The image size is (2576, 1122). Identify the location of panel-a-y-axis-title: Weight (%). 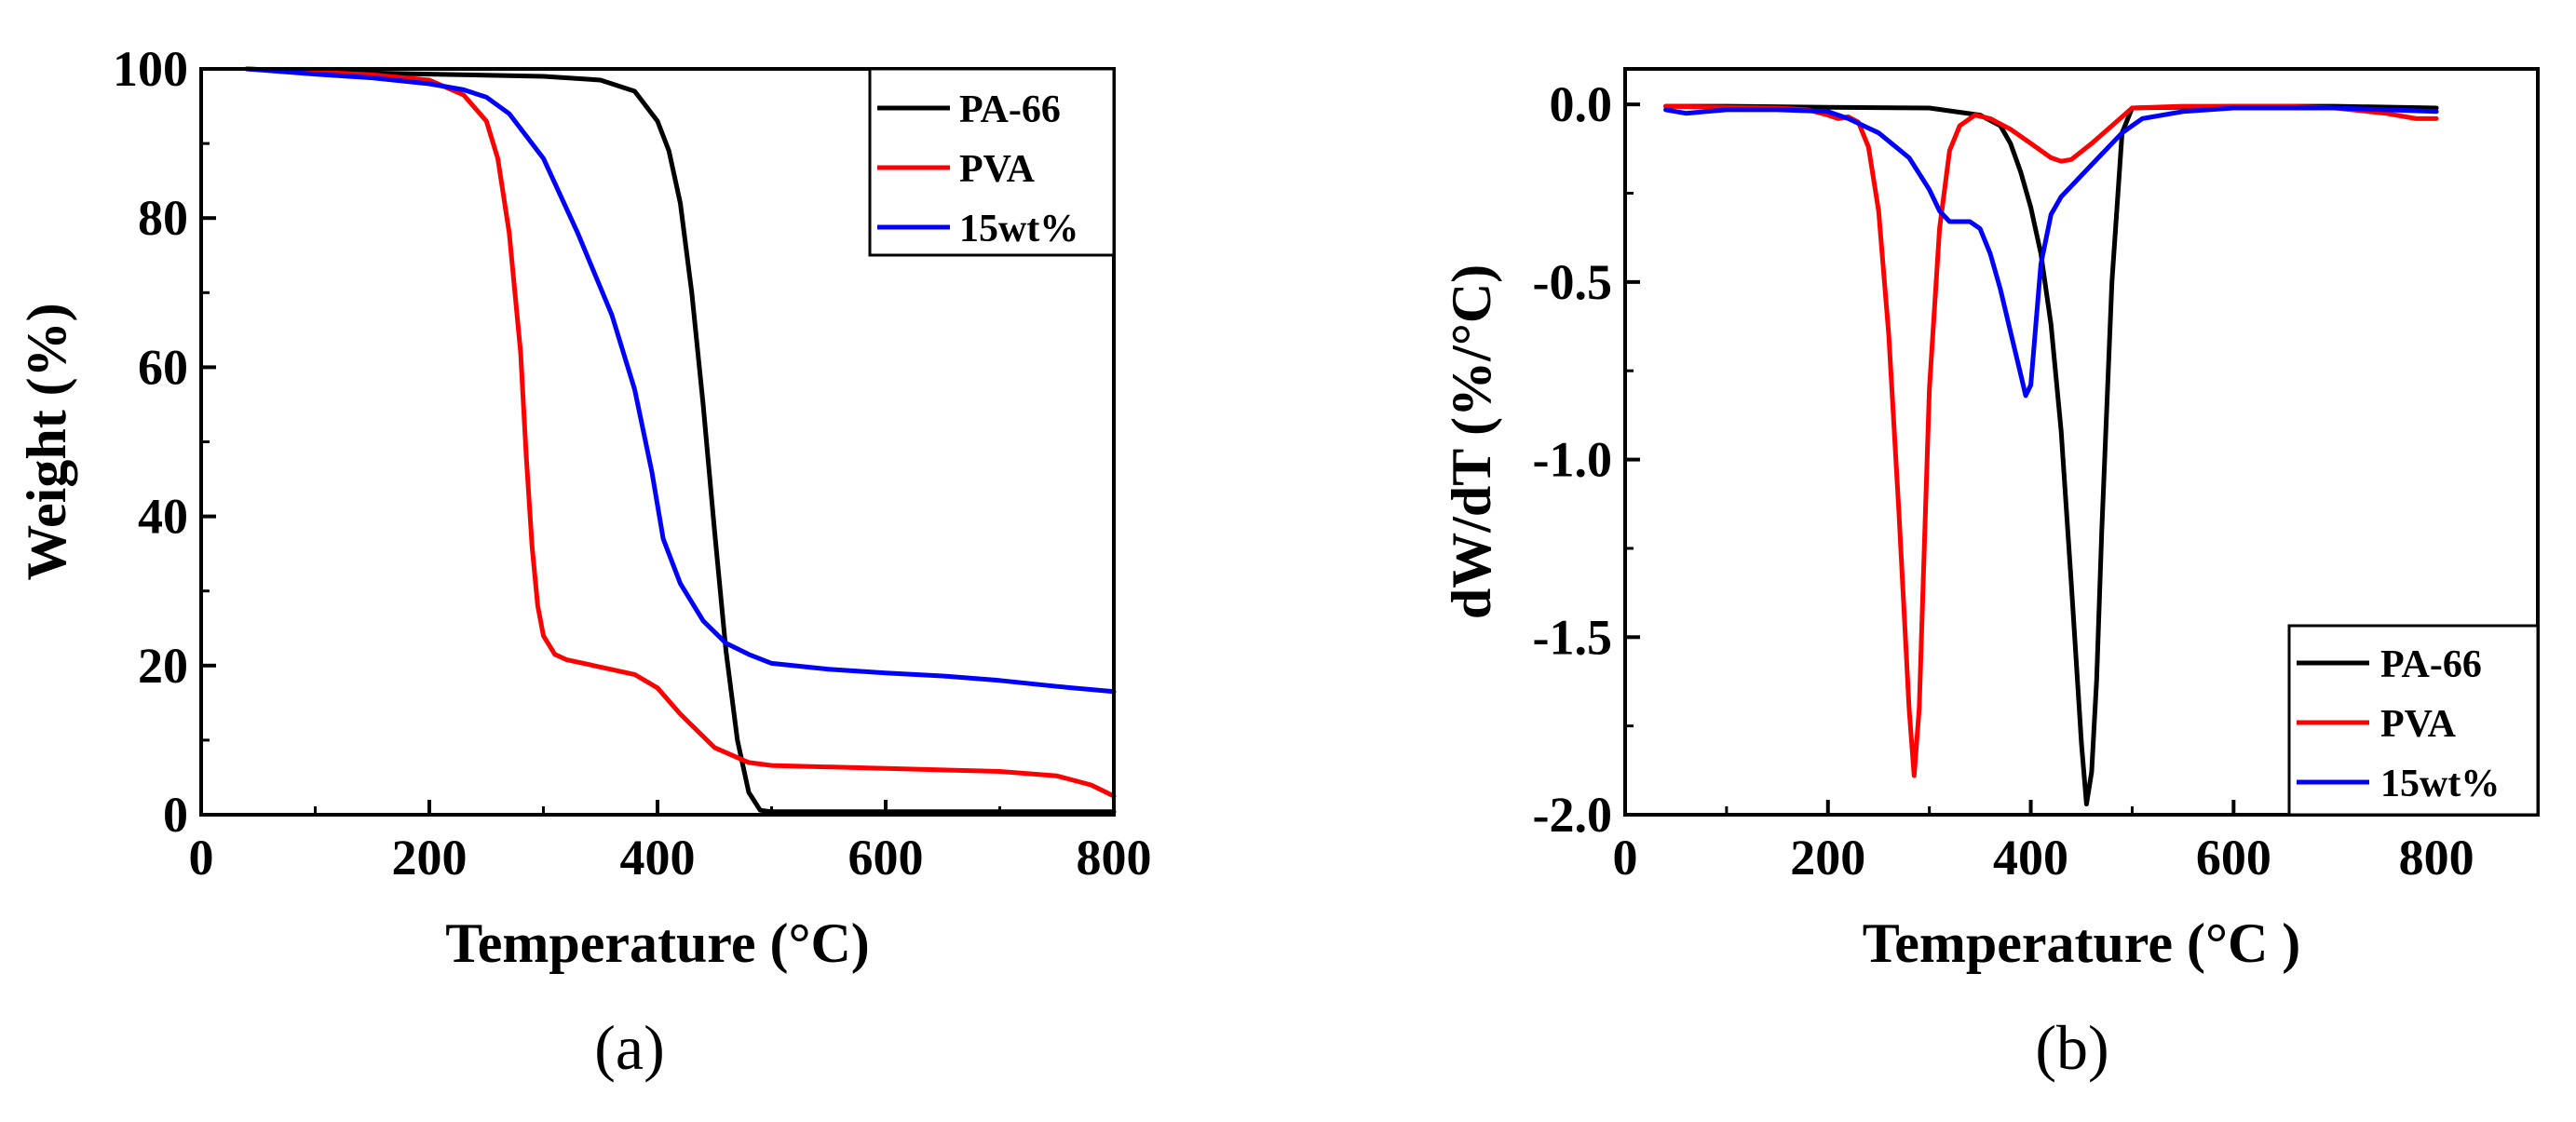
(46, 442).